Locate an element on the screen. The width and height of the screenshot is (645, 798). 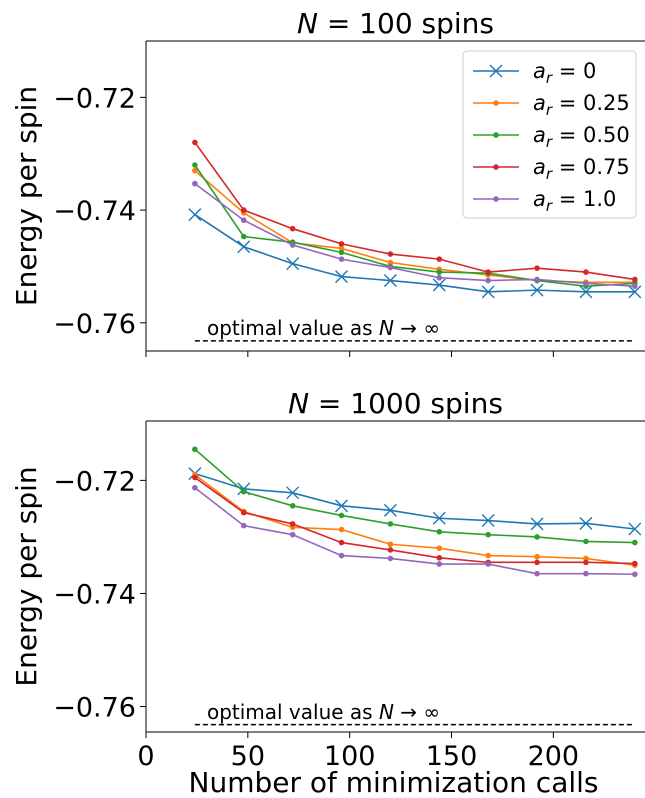
legend-entry: ar = 0.50 is located at coordinates (551, 137).